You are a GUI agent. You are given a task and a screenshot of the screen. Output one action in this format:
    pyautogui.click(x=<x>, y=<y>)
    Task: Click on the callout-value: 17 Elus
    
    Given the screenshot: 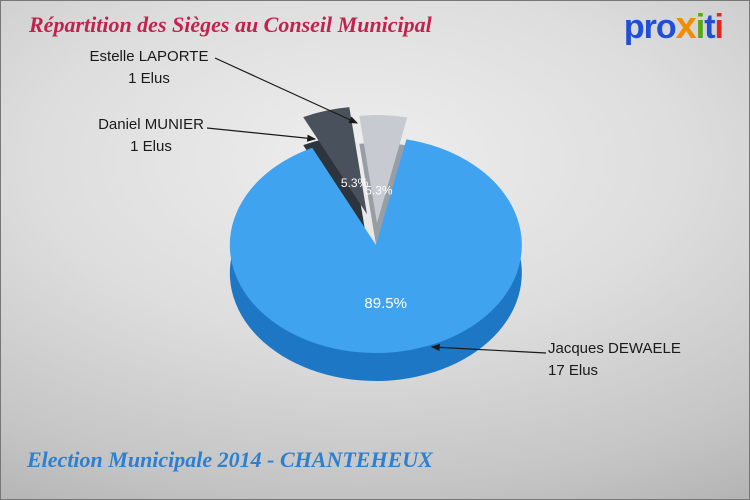 What is the action you would take?
    pyautogui.click(x=573, y=370)
    